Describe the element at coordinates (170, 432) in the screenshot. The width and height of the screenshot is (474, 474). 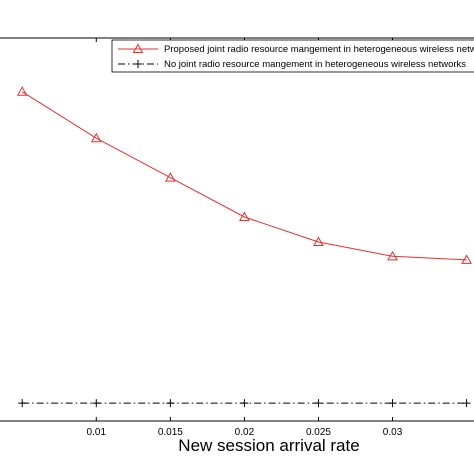
I see `x-tick-label: 0.015` at that location.